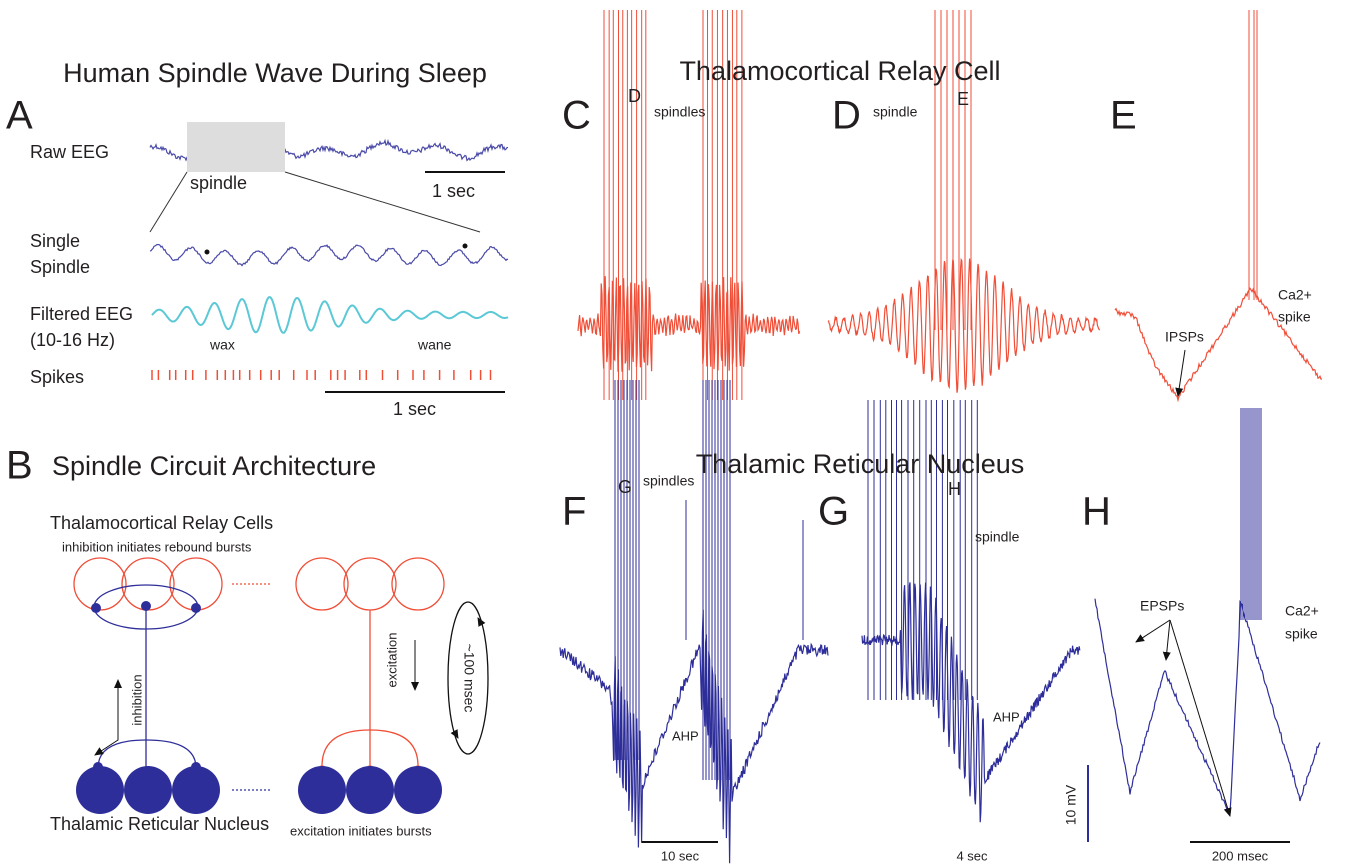  What do you see at coordinates (214, 466) in the screenshot?
I see `title: Spindle Circuit Architecture` at bounding box center [214, 466].